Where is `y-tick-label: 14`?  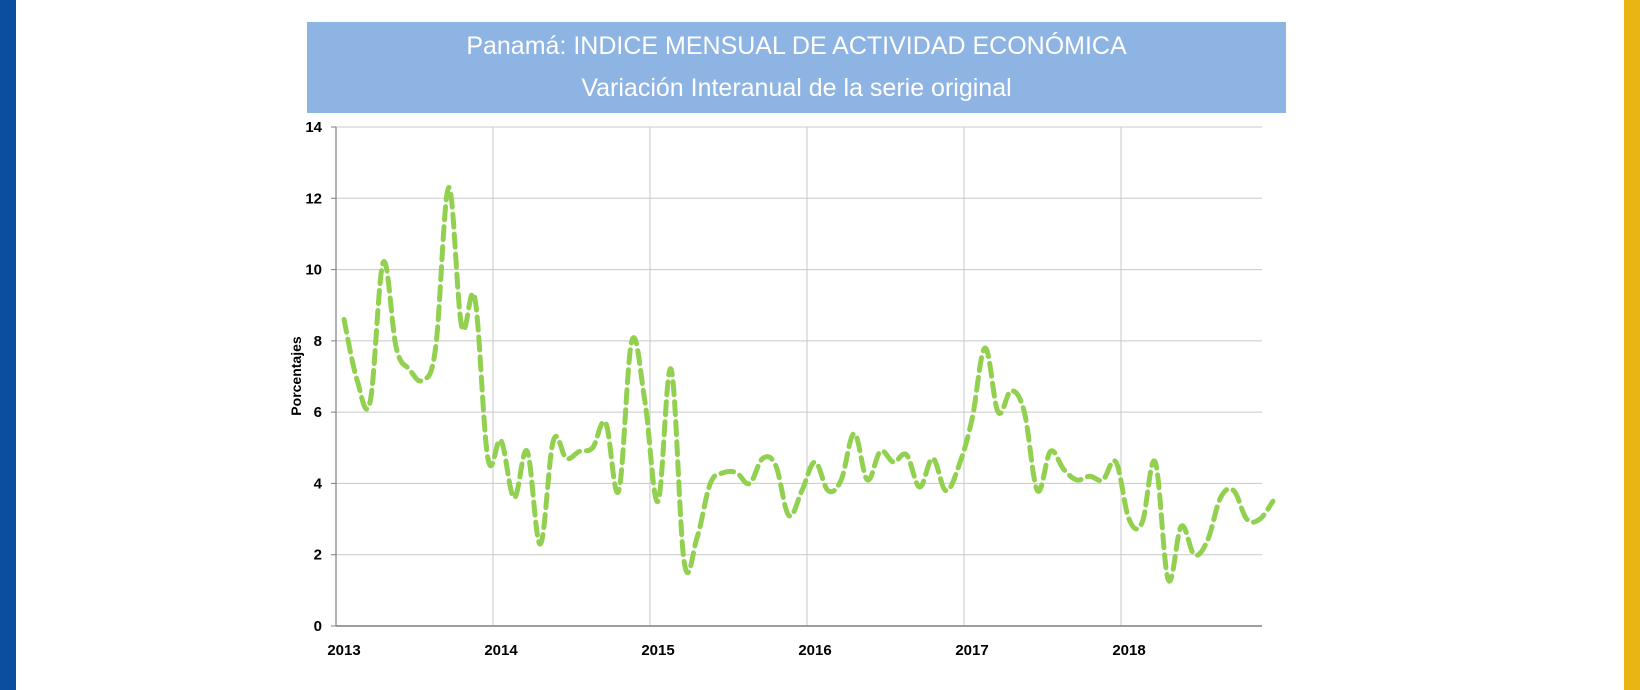
y-tick-label: 14 is located at coordinates (313, 127).